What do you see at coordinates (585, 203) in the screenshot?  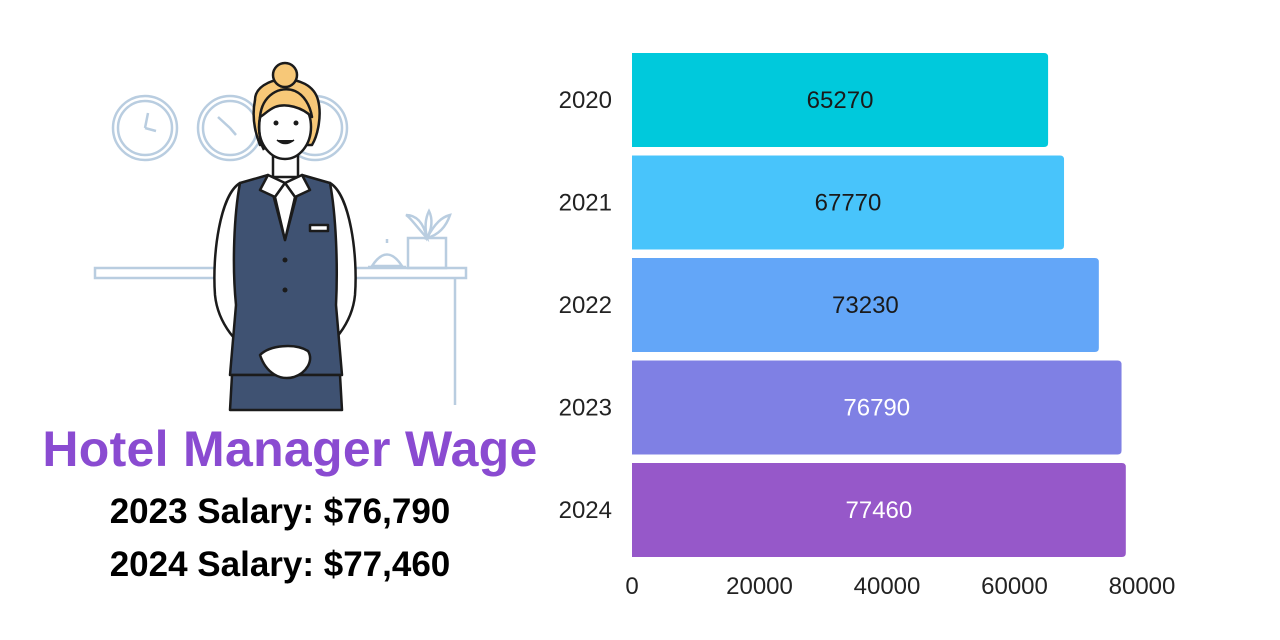 I see `category-label: 2021` at bounding box center [585, 203].